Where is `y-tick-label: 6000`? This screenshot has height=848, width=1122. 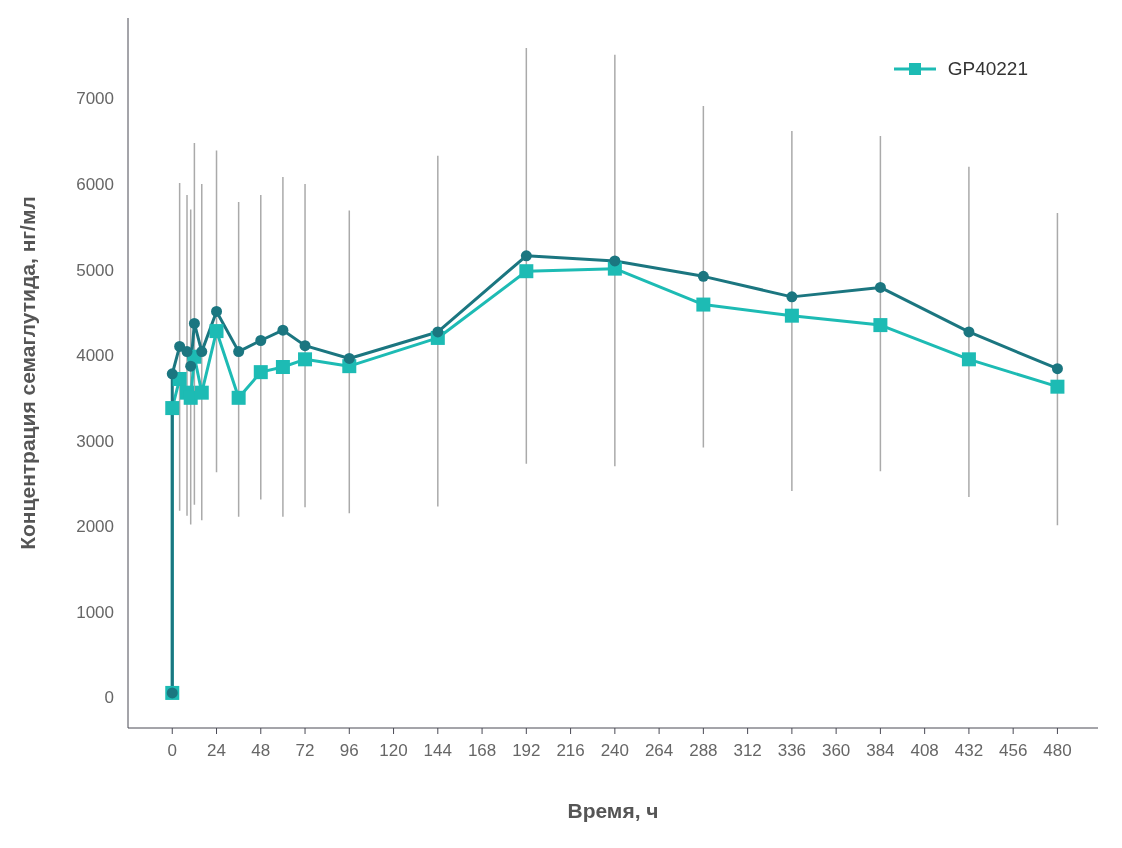 y-tick-label: 6000 is located at coordinates (95, 184).